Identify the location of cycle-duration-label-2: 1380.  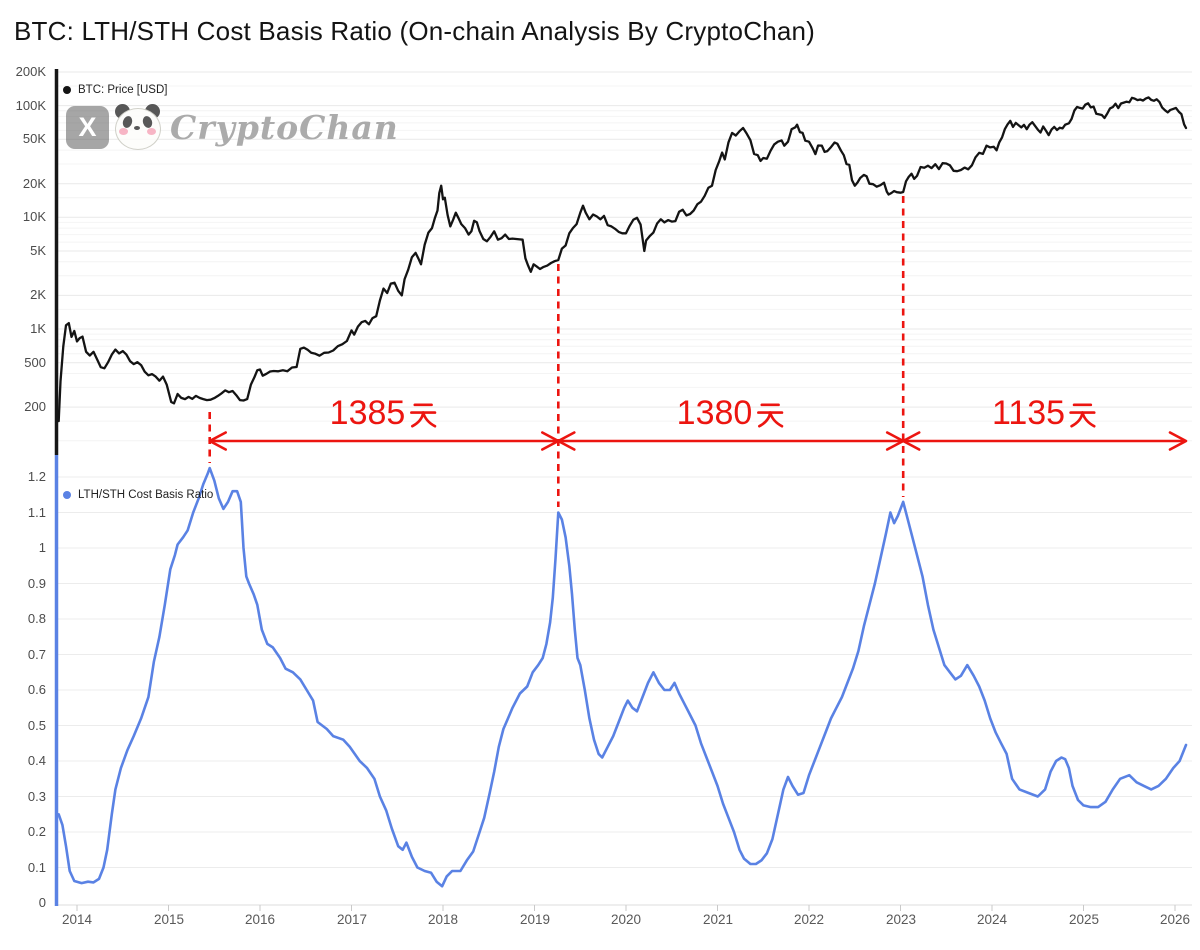
(731, 413).